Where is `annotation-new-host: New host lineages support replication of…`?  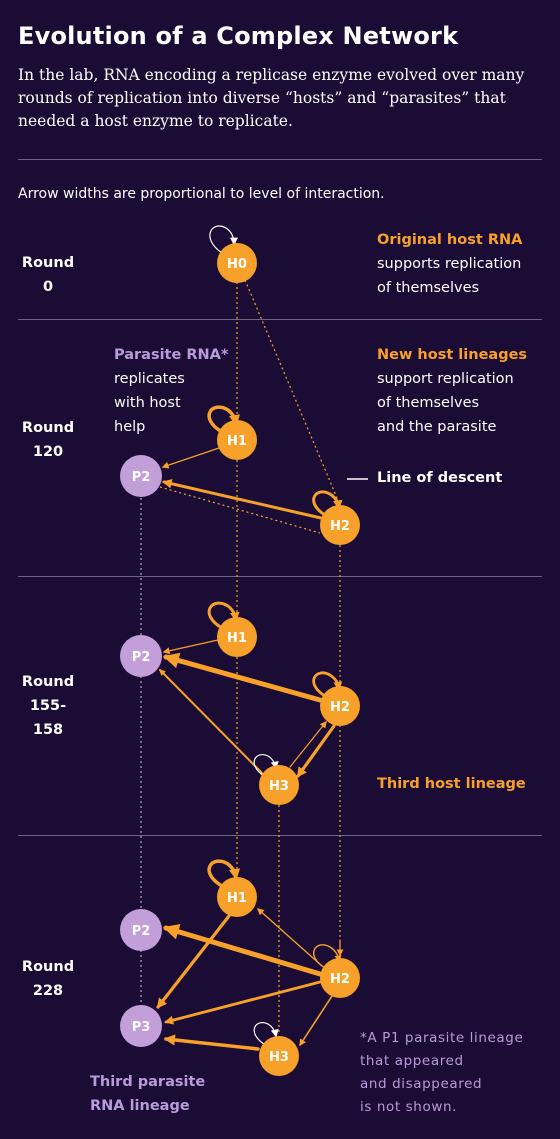
annotation-new-host: New host lineages support replication of… is located at coordinates (452, 391).